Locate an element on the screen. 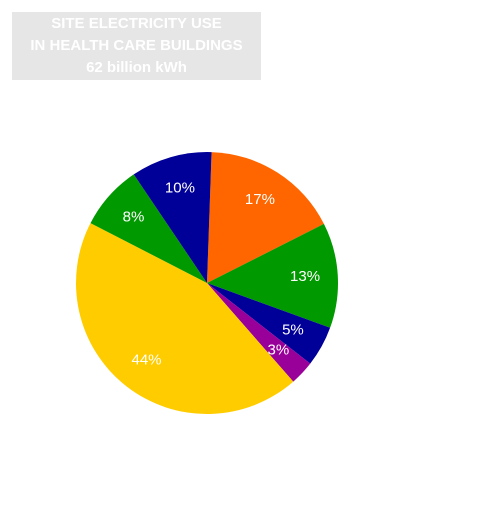 The height and width of the screenshot is (526, 480). slice-label-3: 5% is located at coordinates (293, 330).